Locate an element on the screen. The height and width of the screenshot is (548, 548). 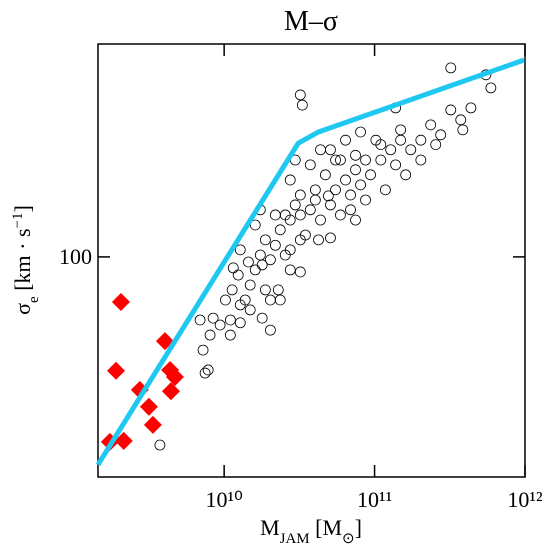
chart-title: M–σ is located at coordinates (311, 21).